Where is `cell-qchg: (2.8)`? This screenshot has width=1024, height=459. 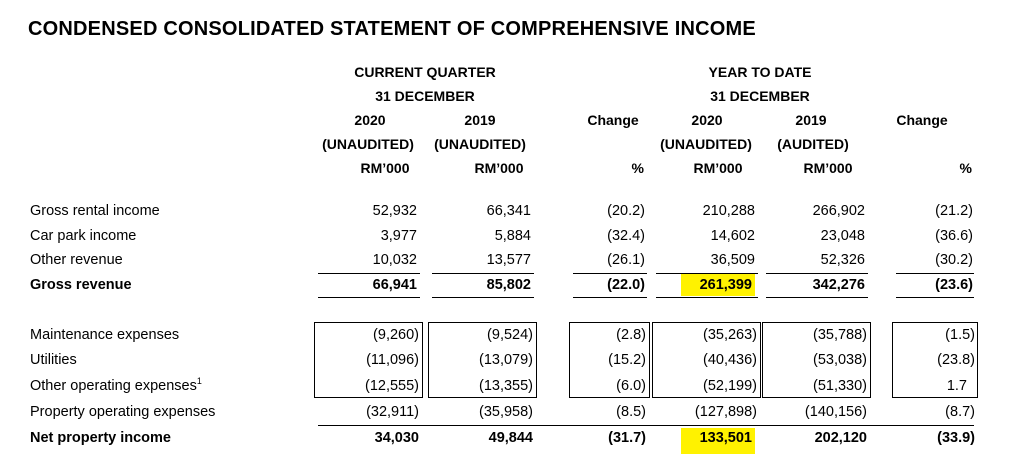
cell-qchg: (2.8) is located at coordinates (631, 335).